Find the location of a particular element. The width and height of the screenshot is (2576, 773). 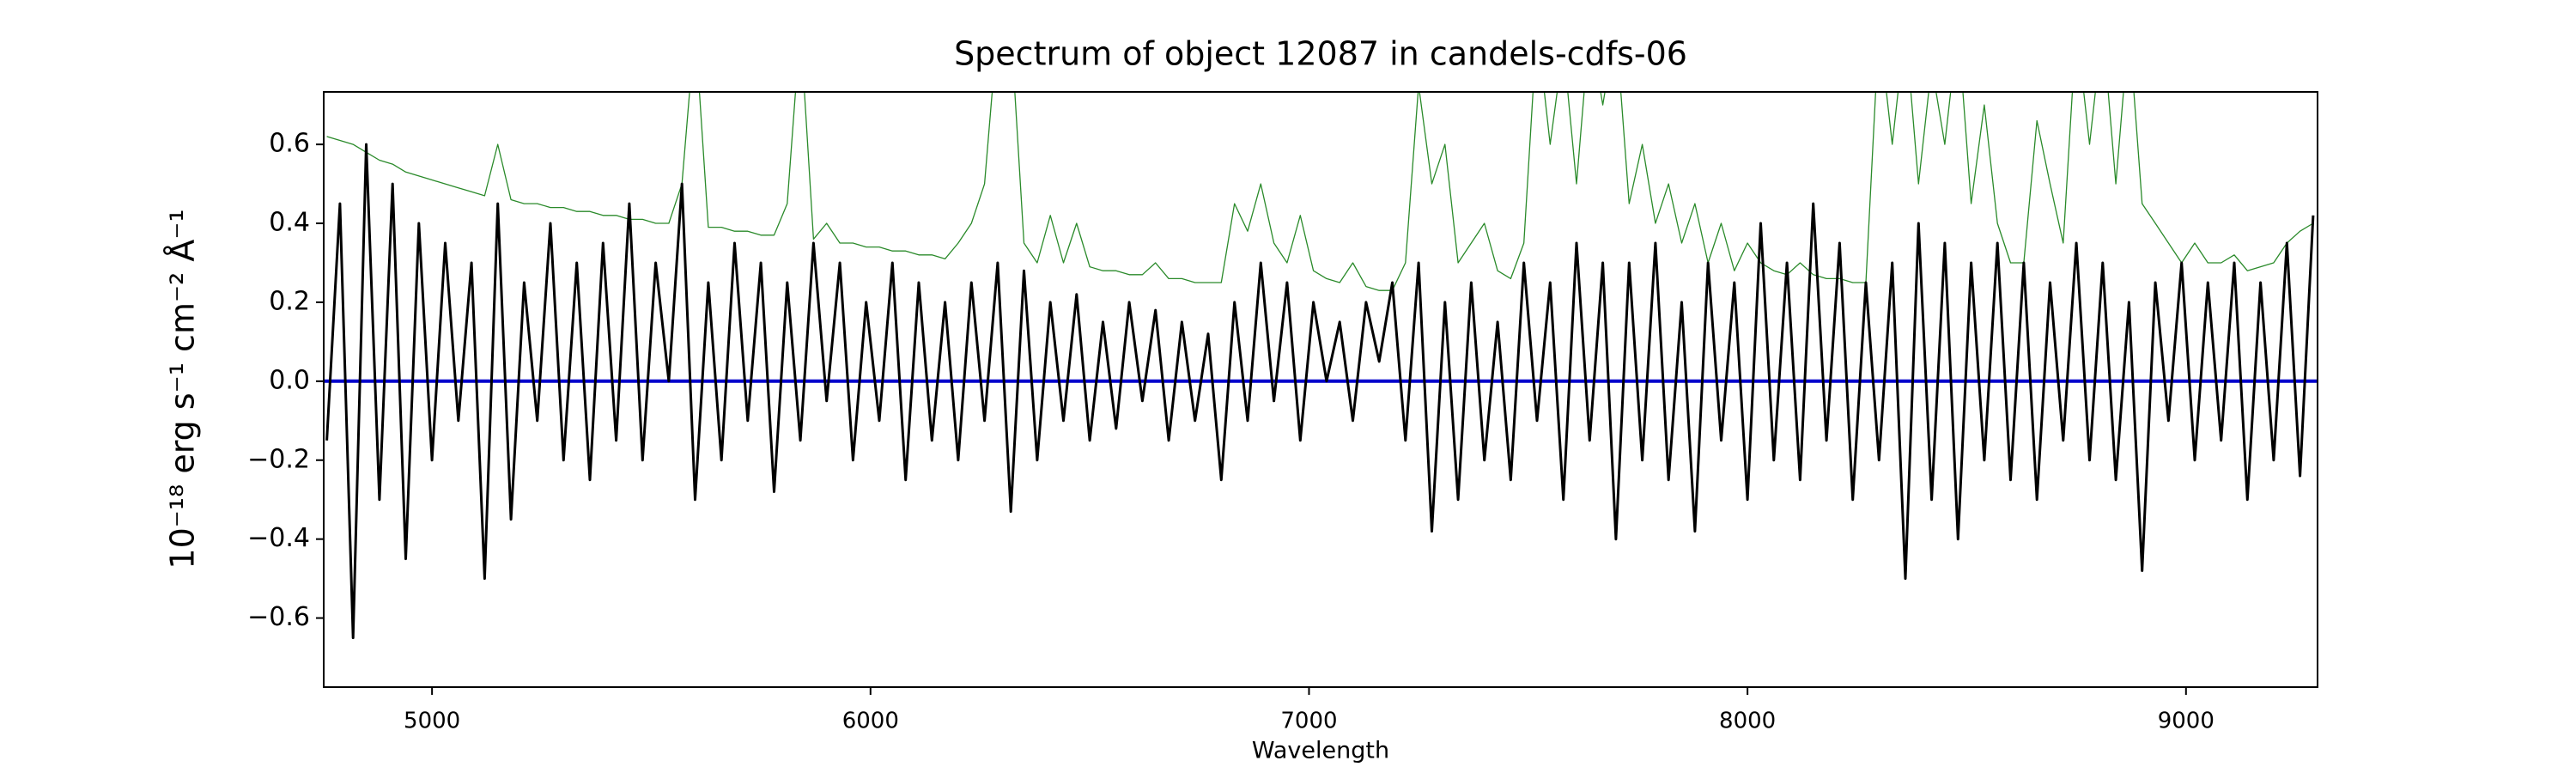

x-tick-label: 8000 is located at coordinates (1748, 721).